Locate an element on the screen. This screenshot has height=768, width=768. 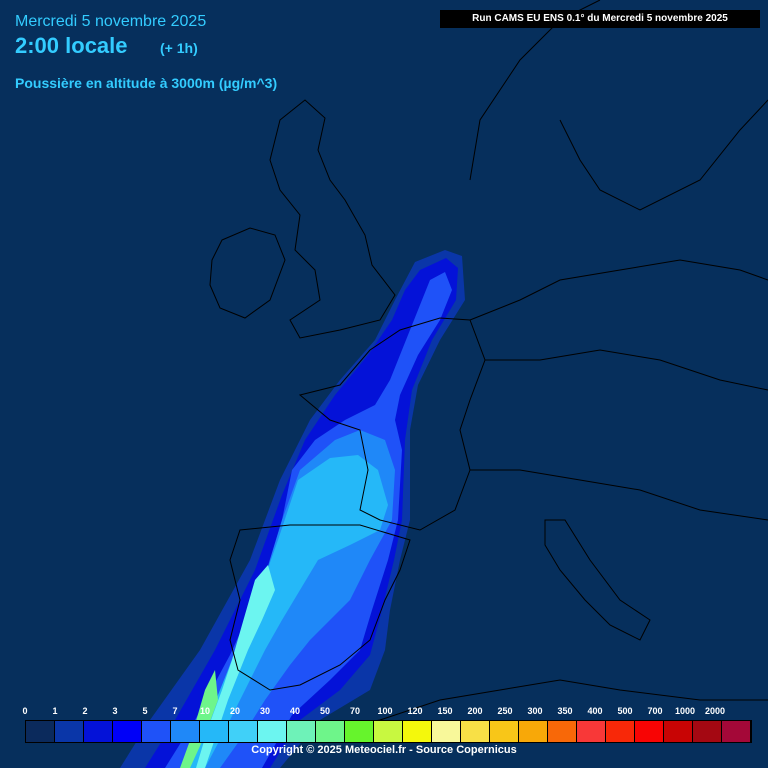
scandinavia-coast is located at coordinates (618, 105).